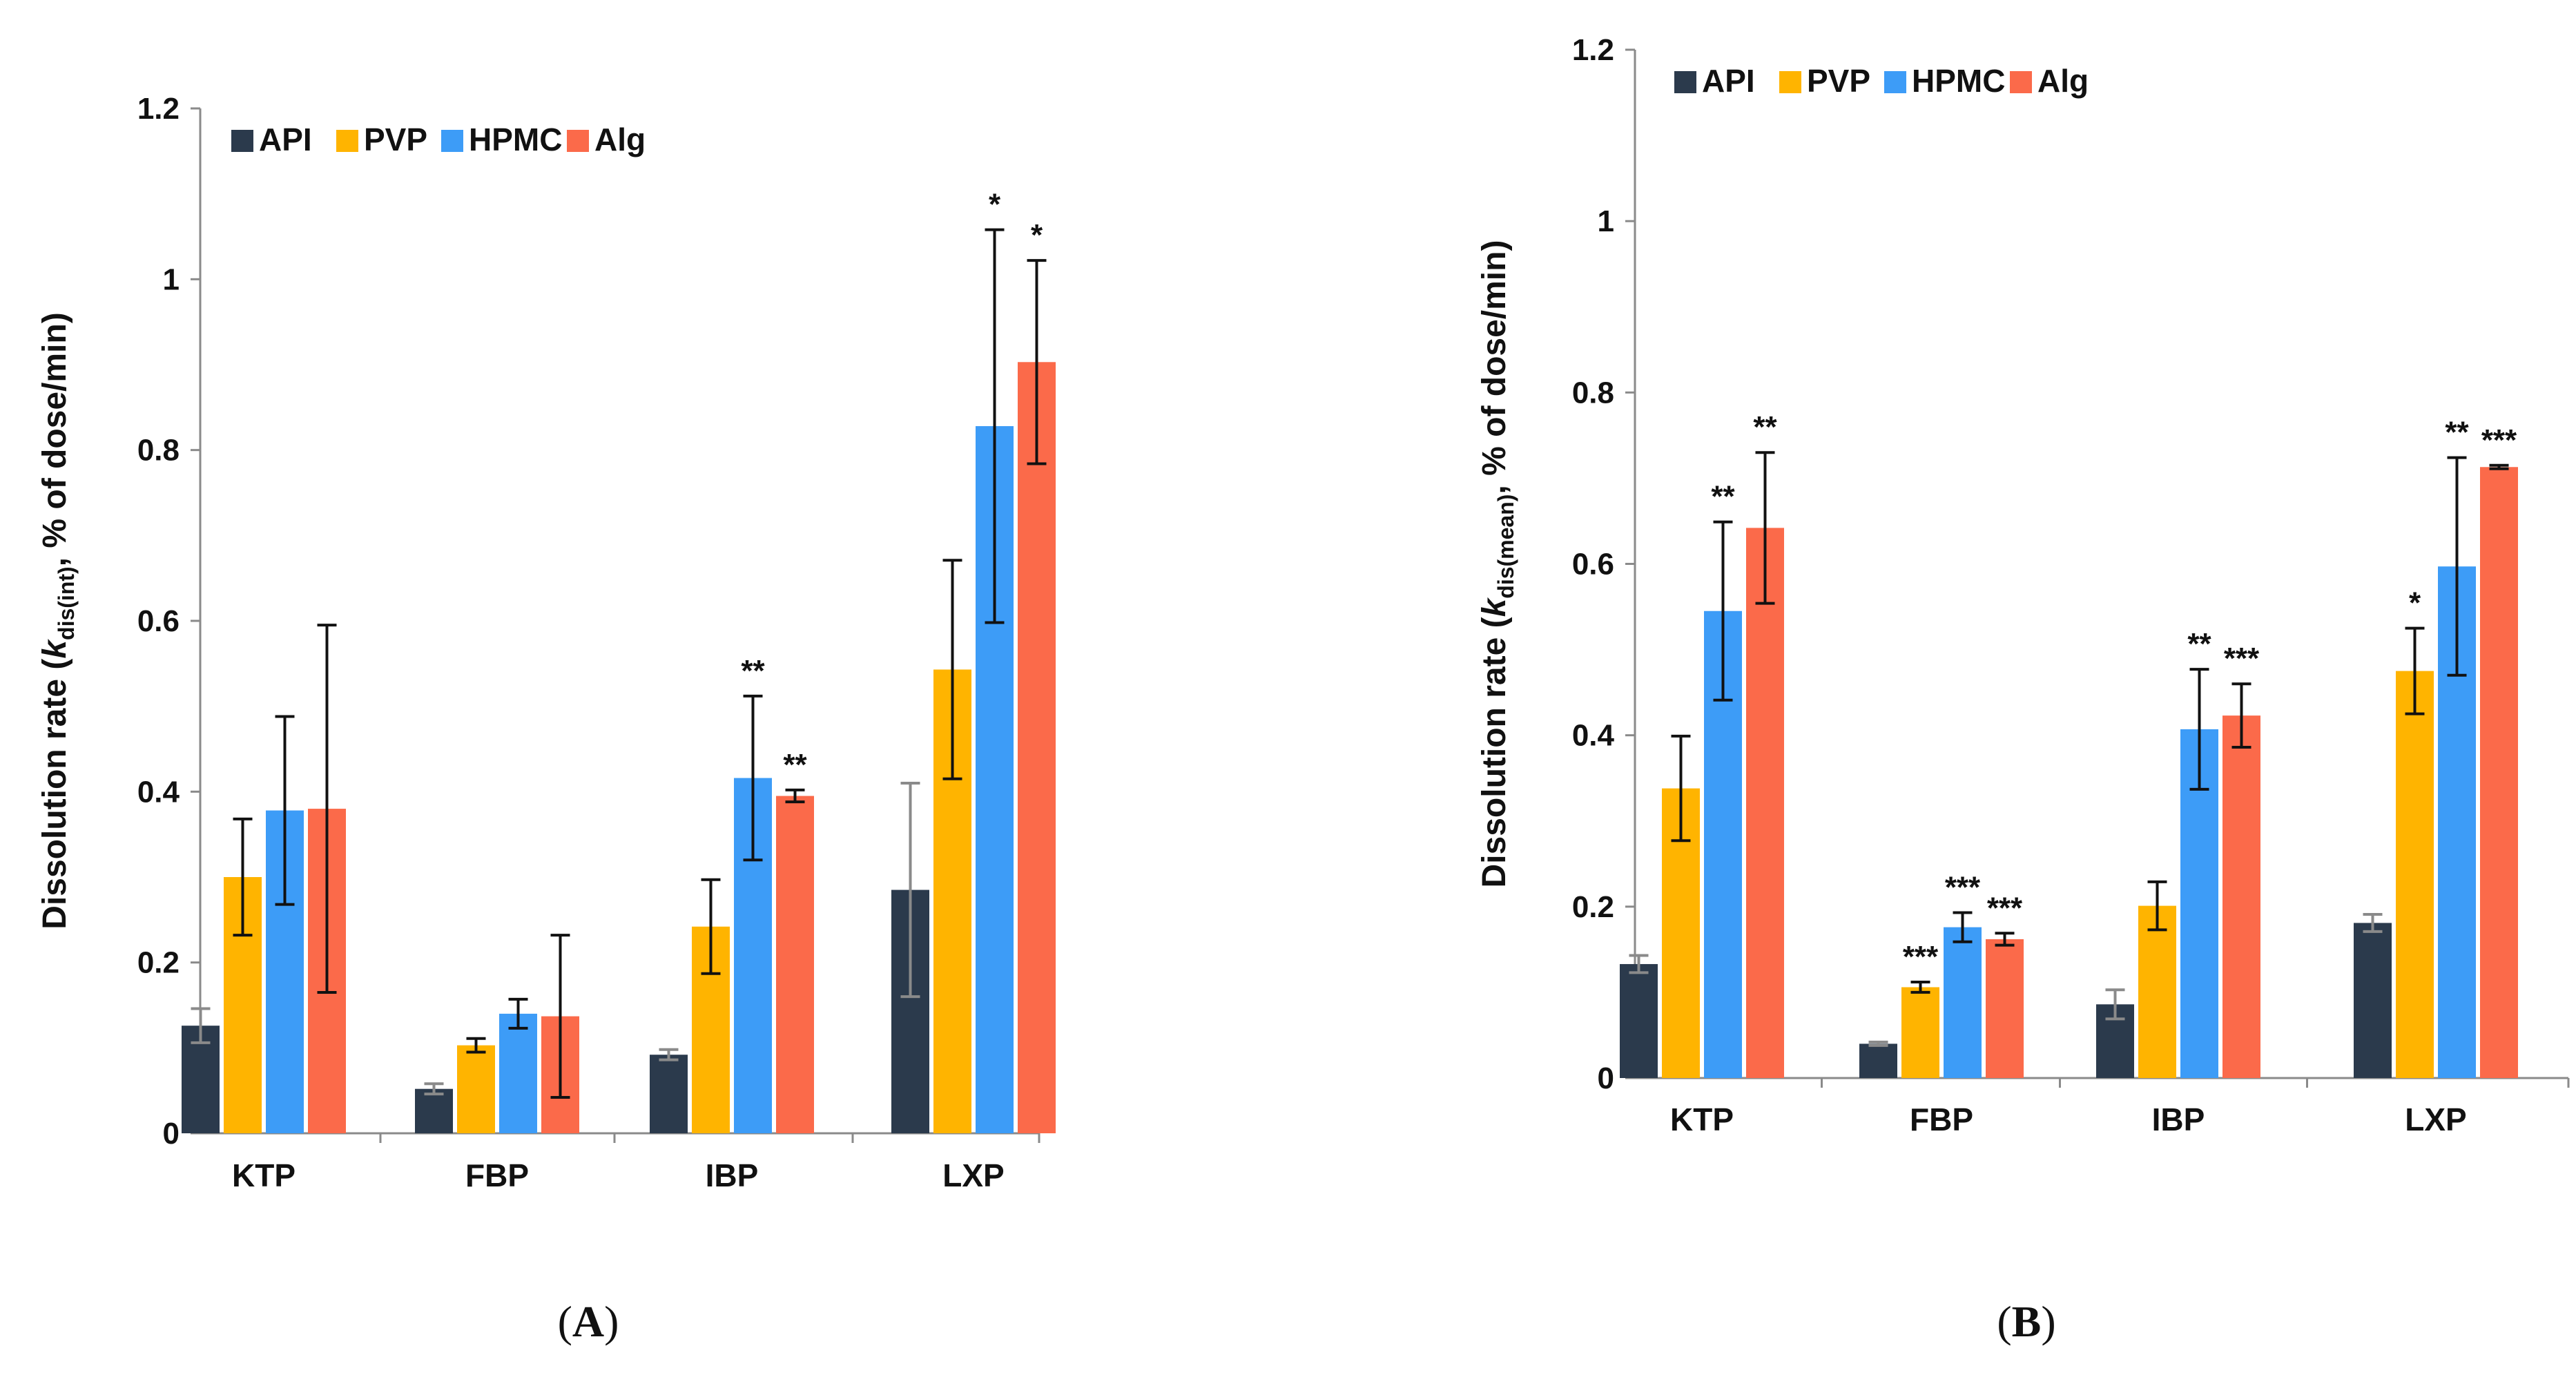  Describe the element at coordinates (1765, 803) in the screenshot. I see `bar-alg-ktp` at that location.